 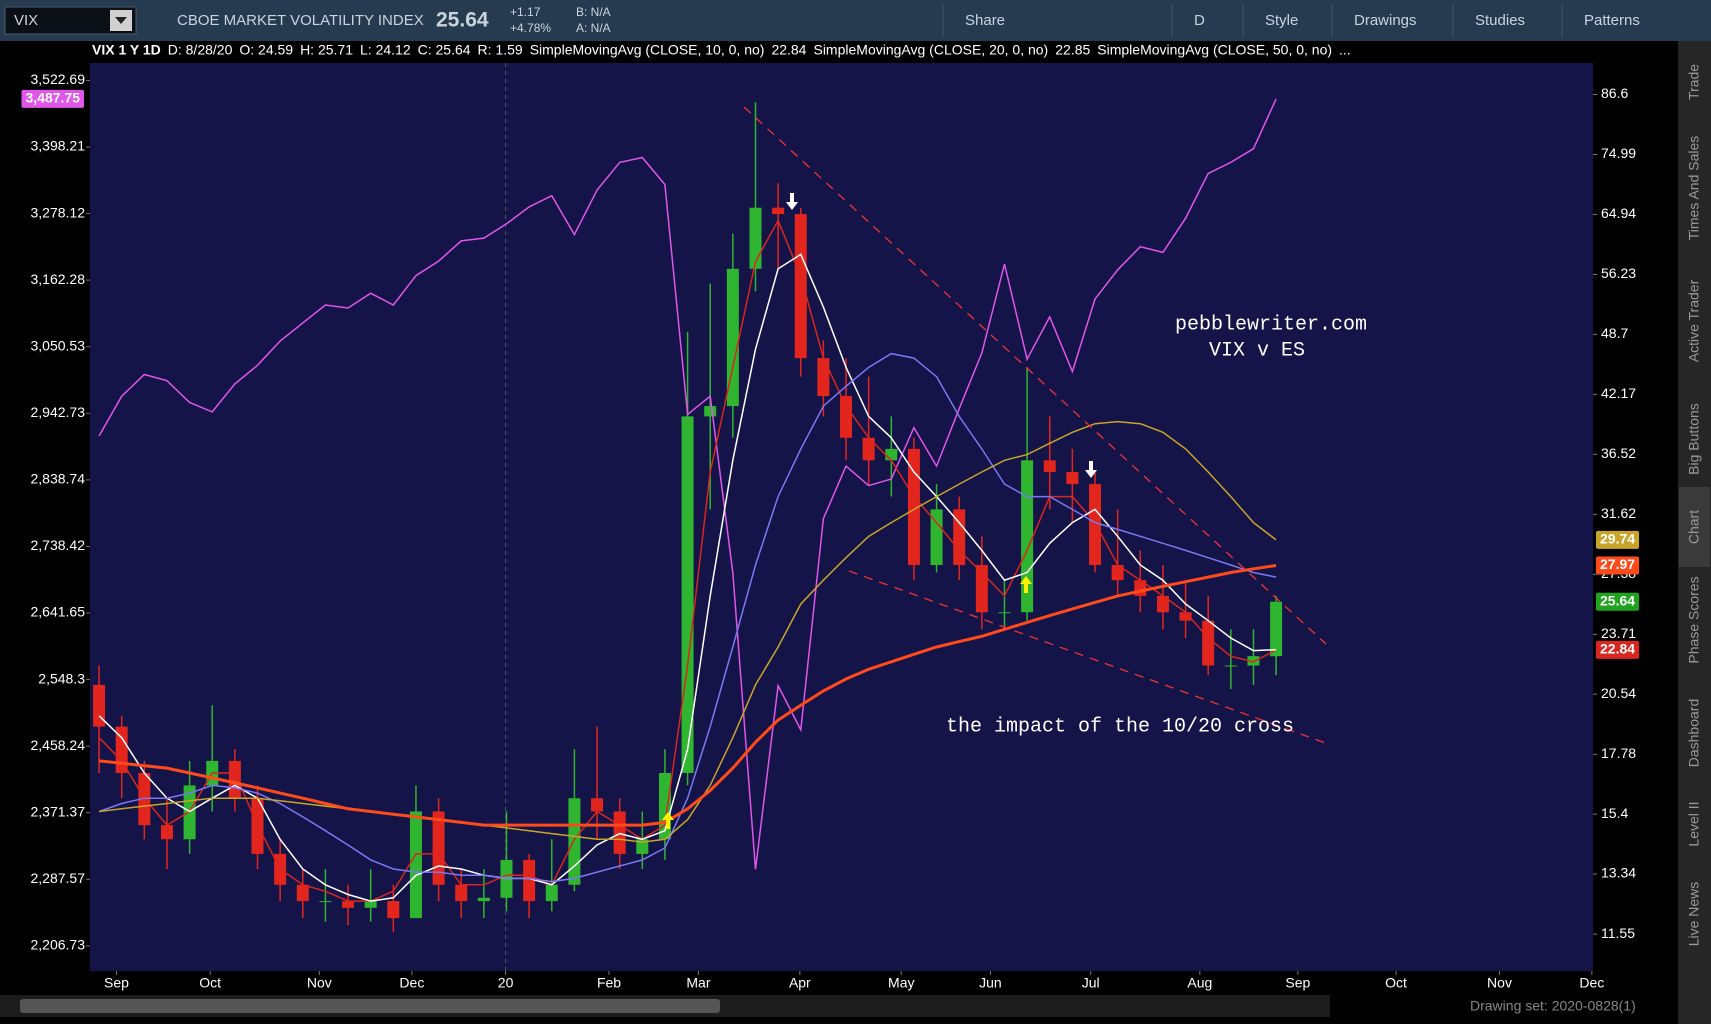 I want to click on price-badge-text: 29.74, so click(x=1617, y=539).